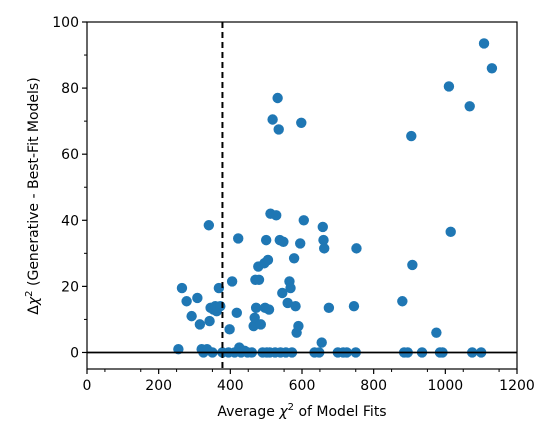 This screenshot has width=554, height=443. What do you see at coordinates (301, 411) in the screenshot?
I see `x-axis-label: Average χ2 of Model Fits` at bounding box center [301, 411].